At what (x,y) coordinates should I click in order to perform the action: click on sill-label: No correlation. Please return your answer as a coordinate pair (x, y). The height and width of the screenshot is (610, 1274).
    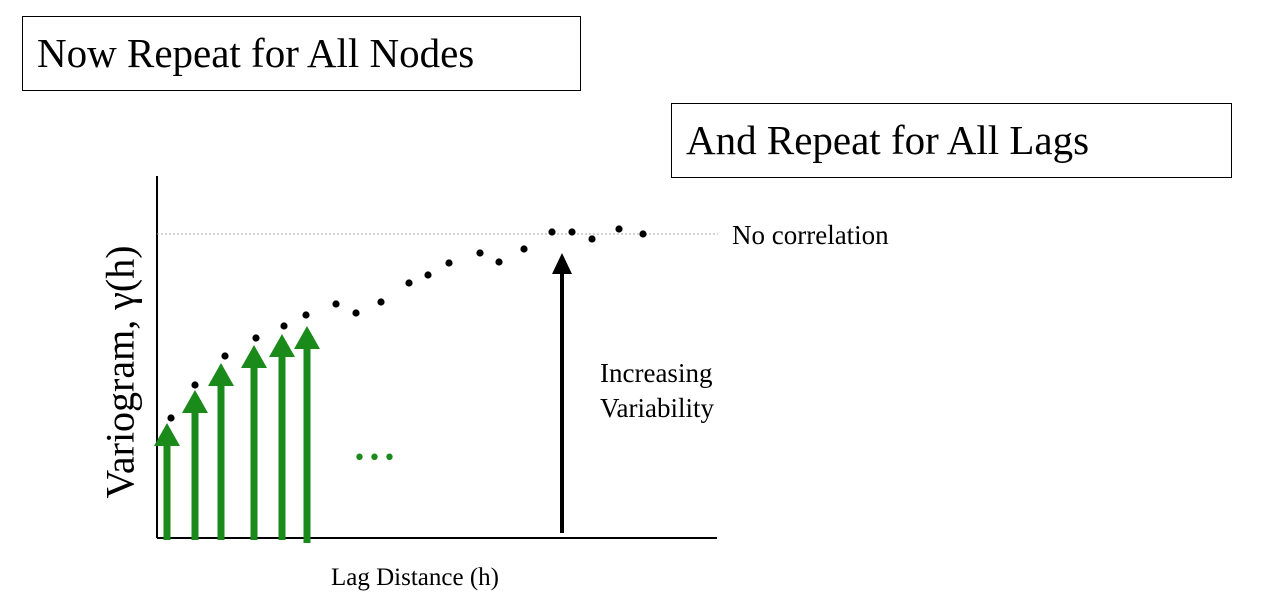
    Looking at the image, I should click on (810, 235).